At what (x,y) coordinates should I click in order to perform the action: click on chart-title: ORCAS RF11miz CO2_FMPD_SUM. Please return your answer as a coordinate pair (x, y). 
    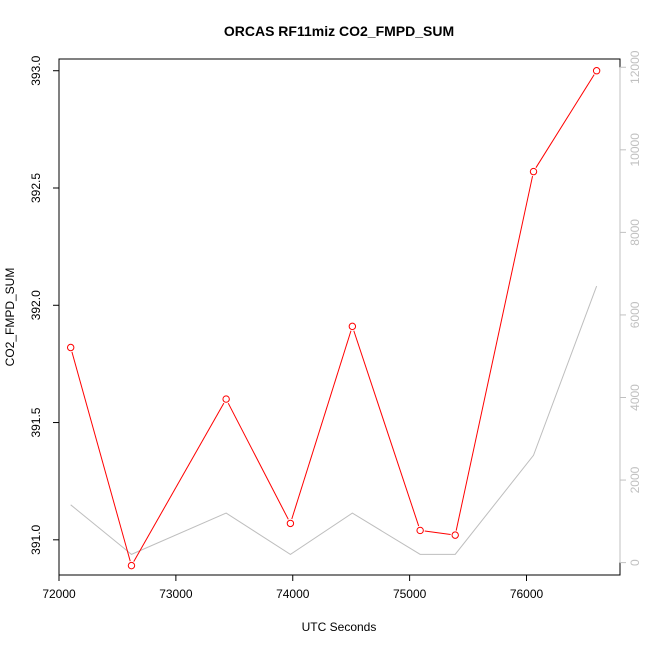
    Looking at the image, I should click on (339, 31).